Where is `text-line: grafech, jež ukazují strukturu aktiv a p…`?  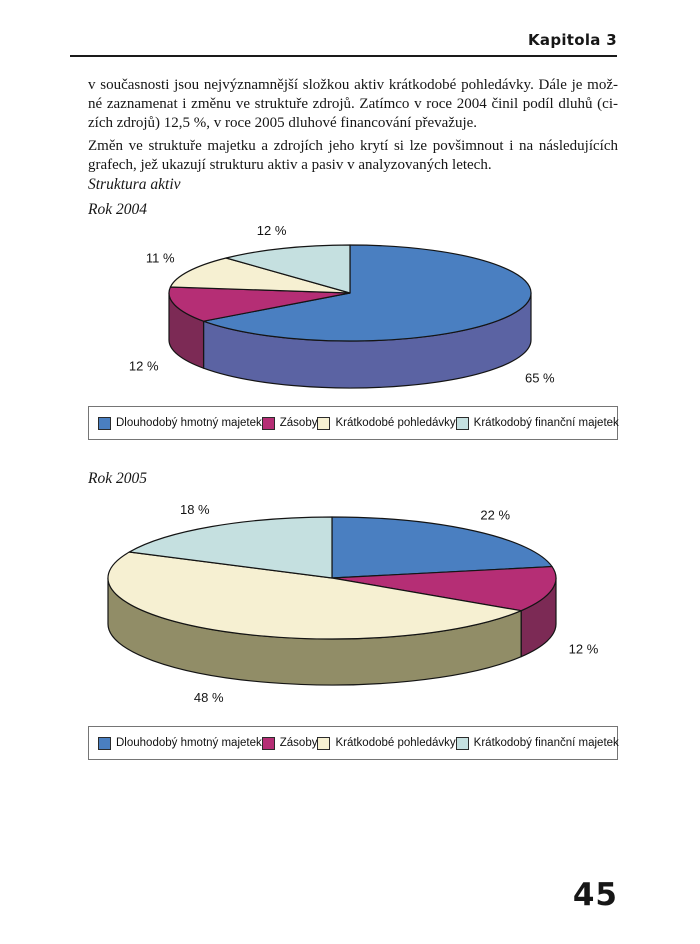
text-line: grafech, jež ukazují strukturu aktiv a p… is located at coordinates (290, 165).